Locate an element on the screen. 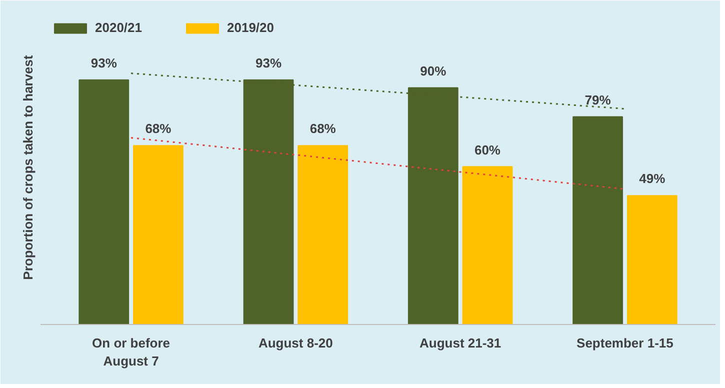  x-tick-label: On or before August 7 is located at coordinates (131, 352).